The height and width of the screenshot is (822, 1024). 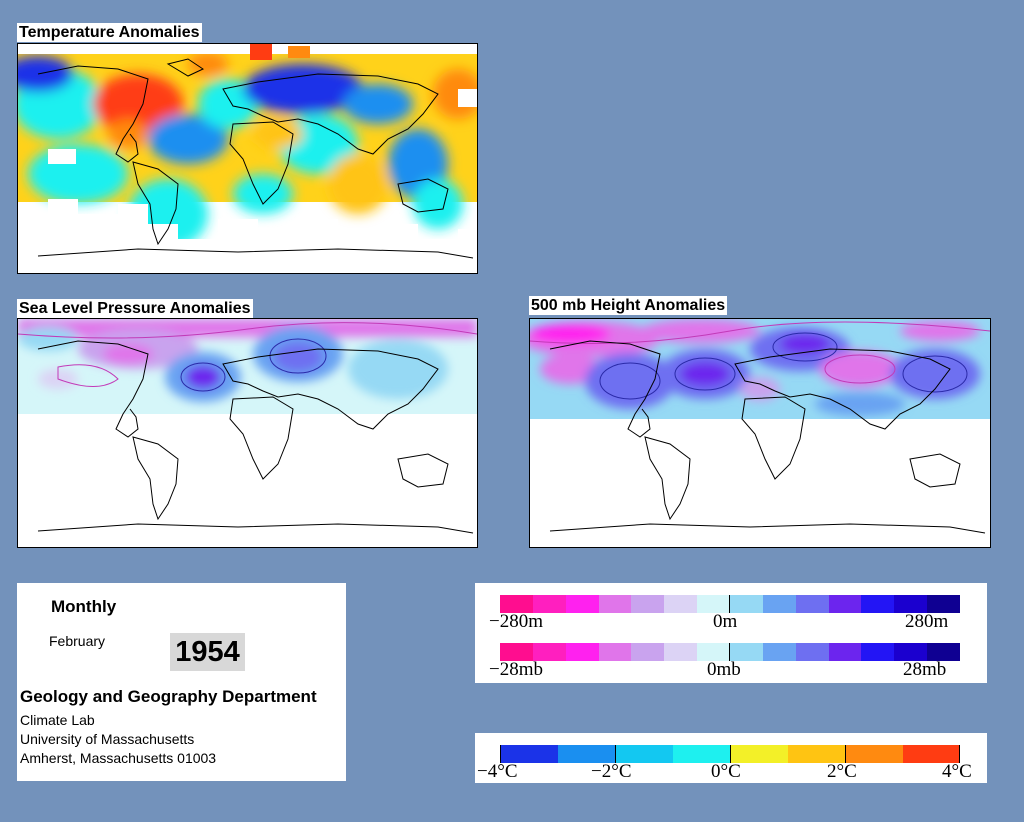 What do you see at coordinates (724, 669) in the screenshot?
I see `pressure-label-zero: 0mb` at bounding box center [724, 669].